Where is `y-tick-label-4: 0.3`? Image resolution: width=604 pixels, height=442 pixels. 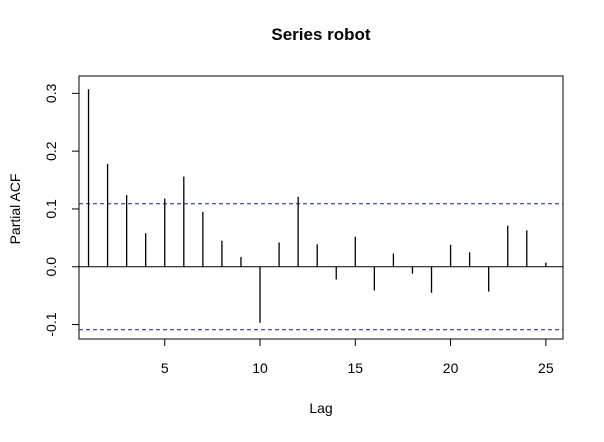 y-tick-label-4: 0.3 is located at coordinates (51, 93).